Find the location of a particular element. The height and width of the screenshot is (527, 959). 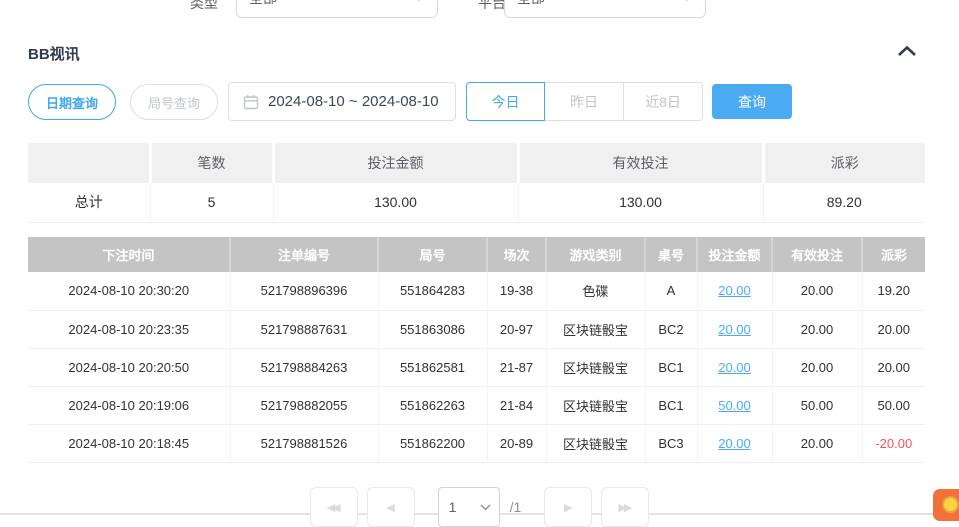

summary-total-bet-amount: 130.00 is located at coordinates (395, 203).